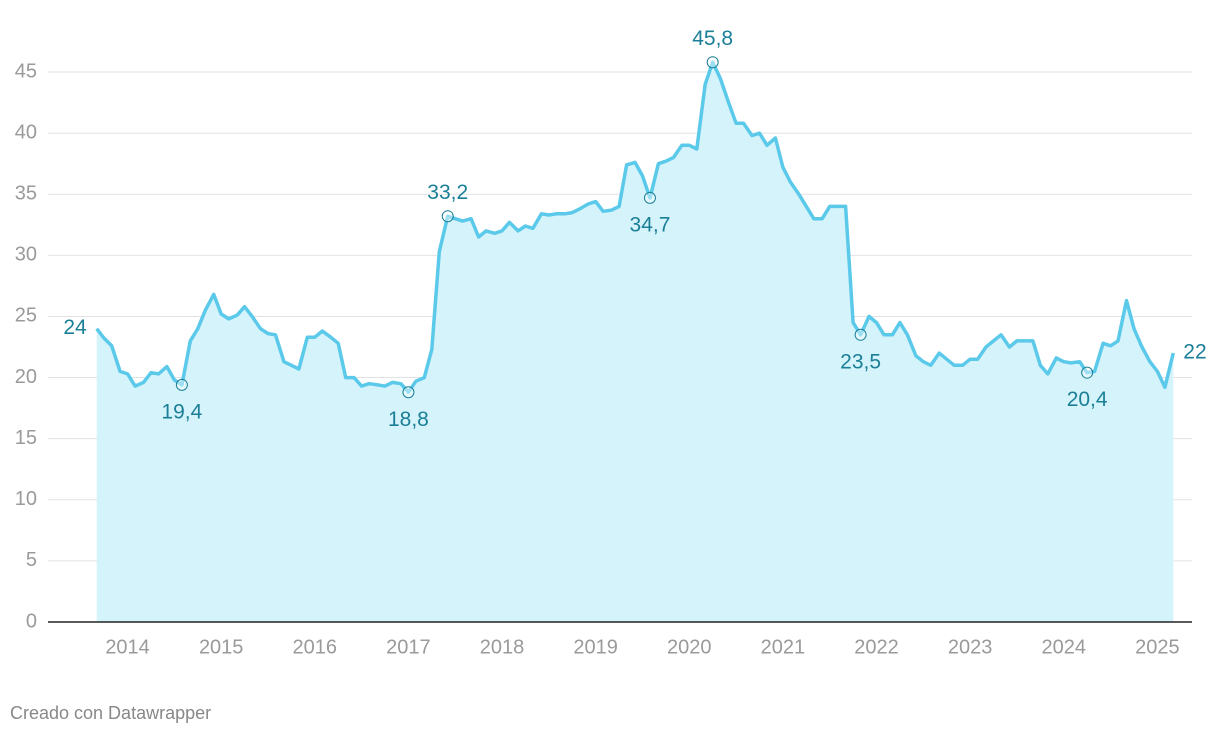  What do you see at coordinates (110, 713) in the screenshot?
I see `credit: Creado con Datawrapper` at bounding box center [110, 713].